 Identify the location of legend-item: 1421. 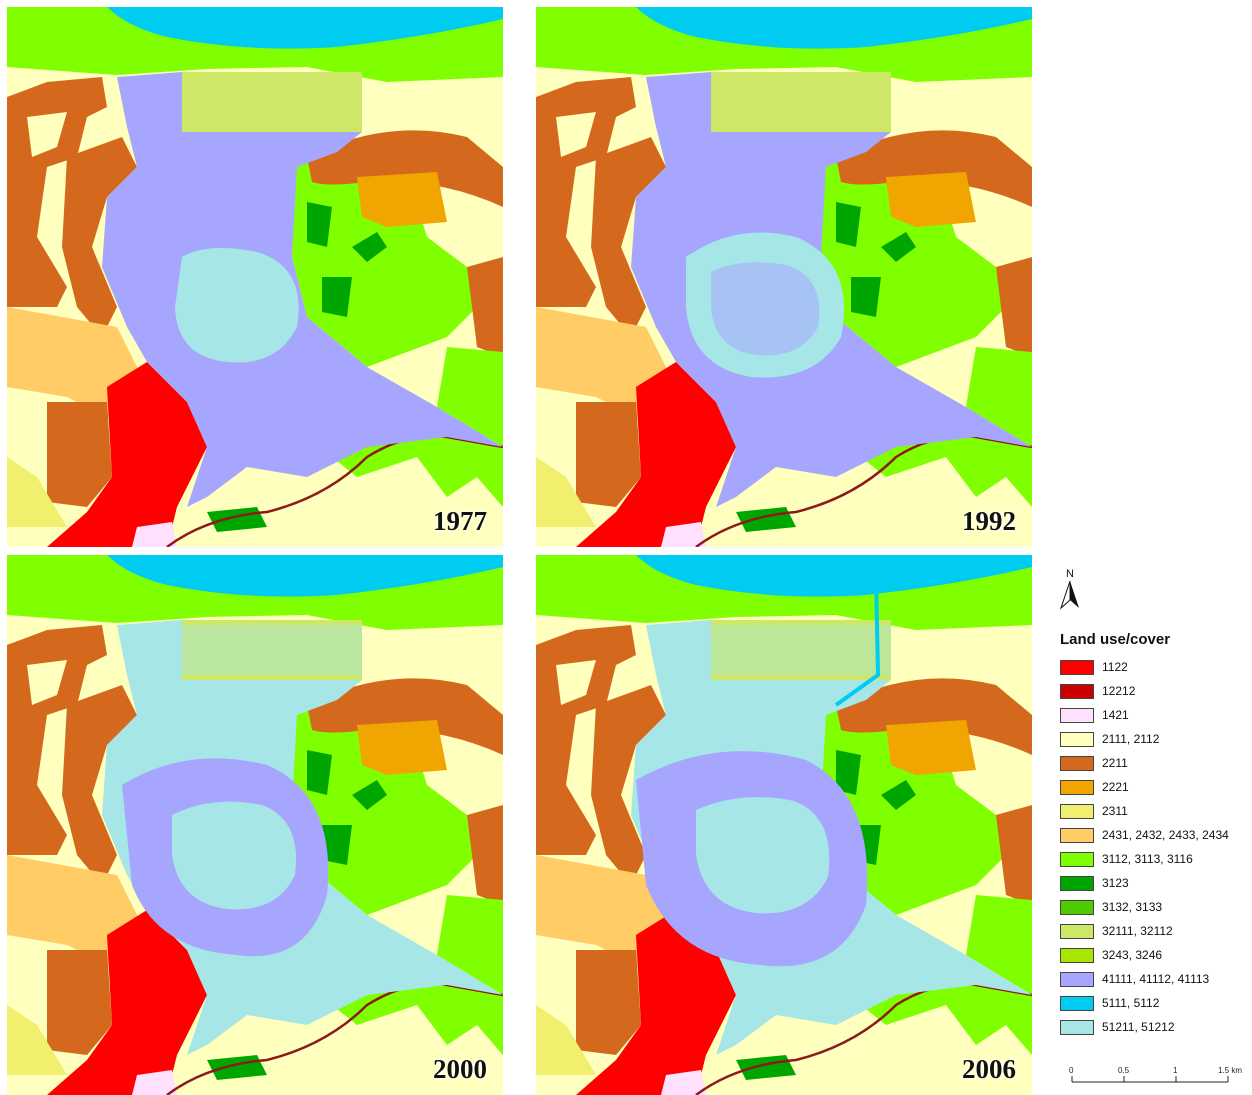
(1144, 720).